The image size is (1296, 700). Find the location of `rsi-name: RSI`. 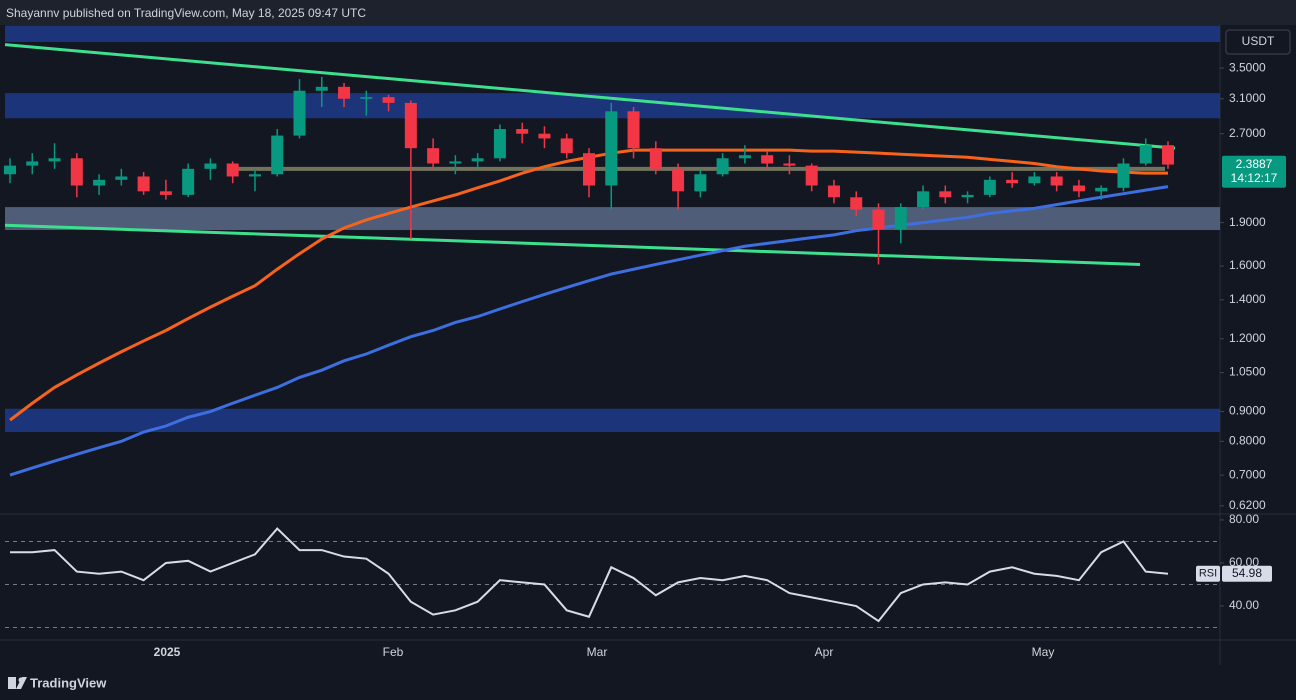

rsi-name: RSI is located at coordinates (1208, 574).